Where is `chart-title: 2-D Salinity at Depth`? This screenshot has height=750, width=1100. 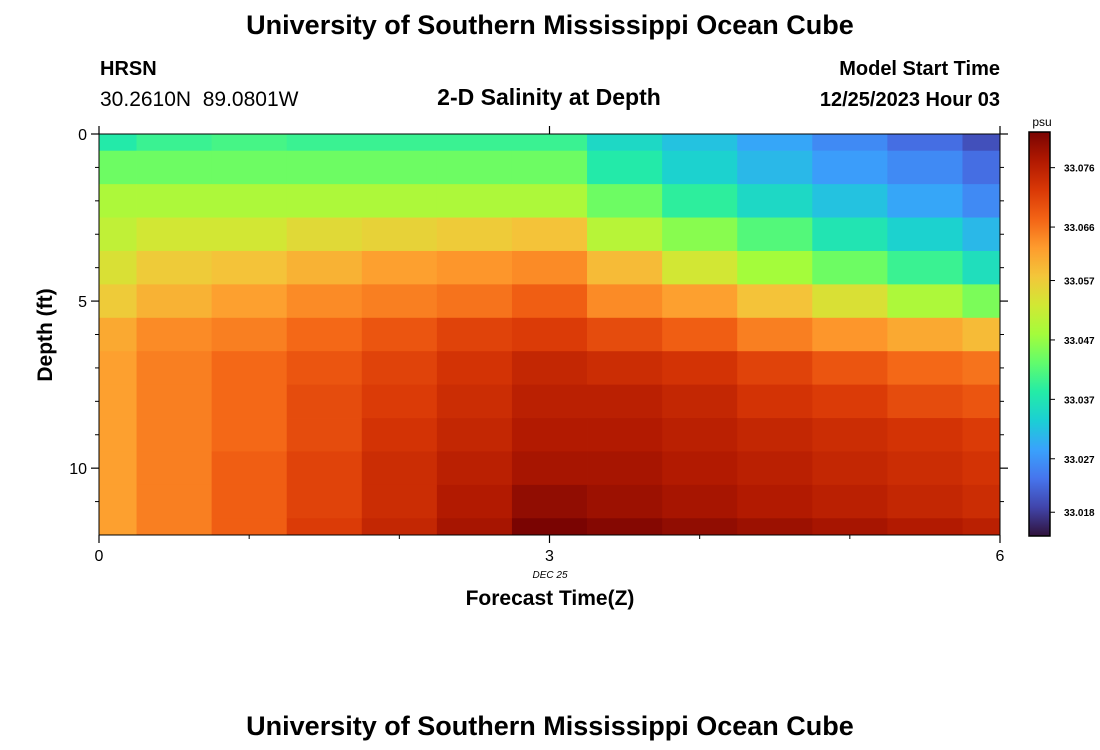
chart-title: 2-D Salinity at Depth is located at coordinates (549, 97).